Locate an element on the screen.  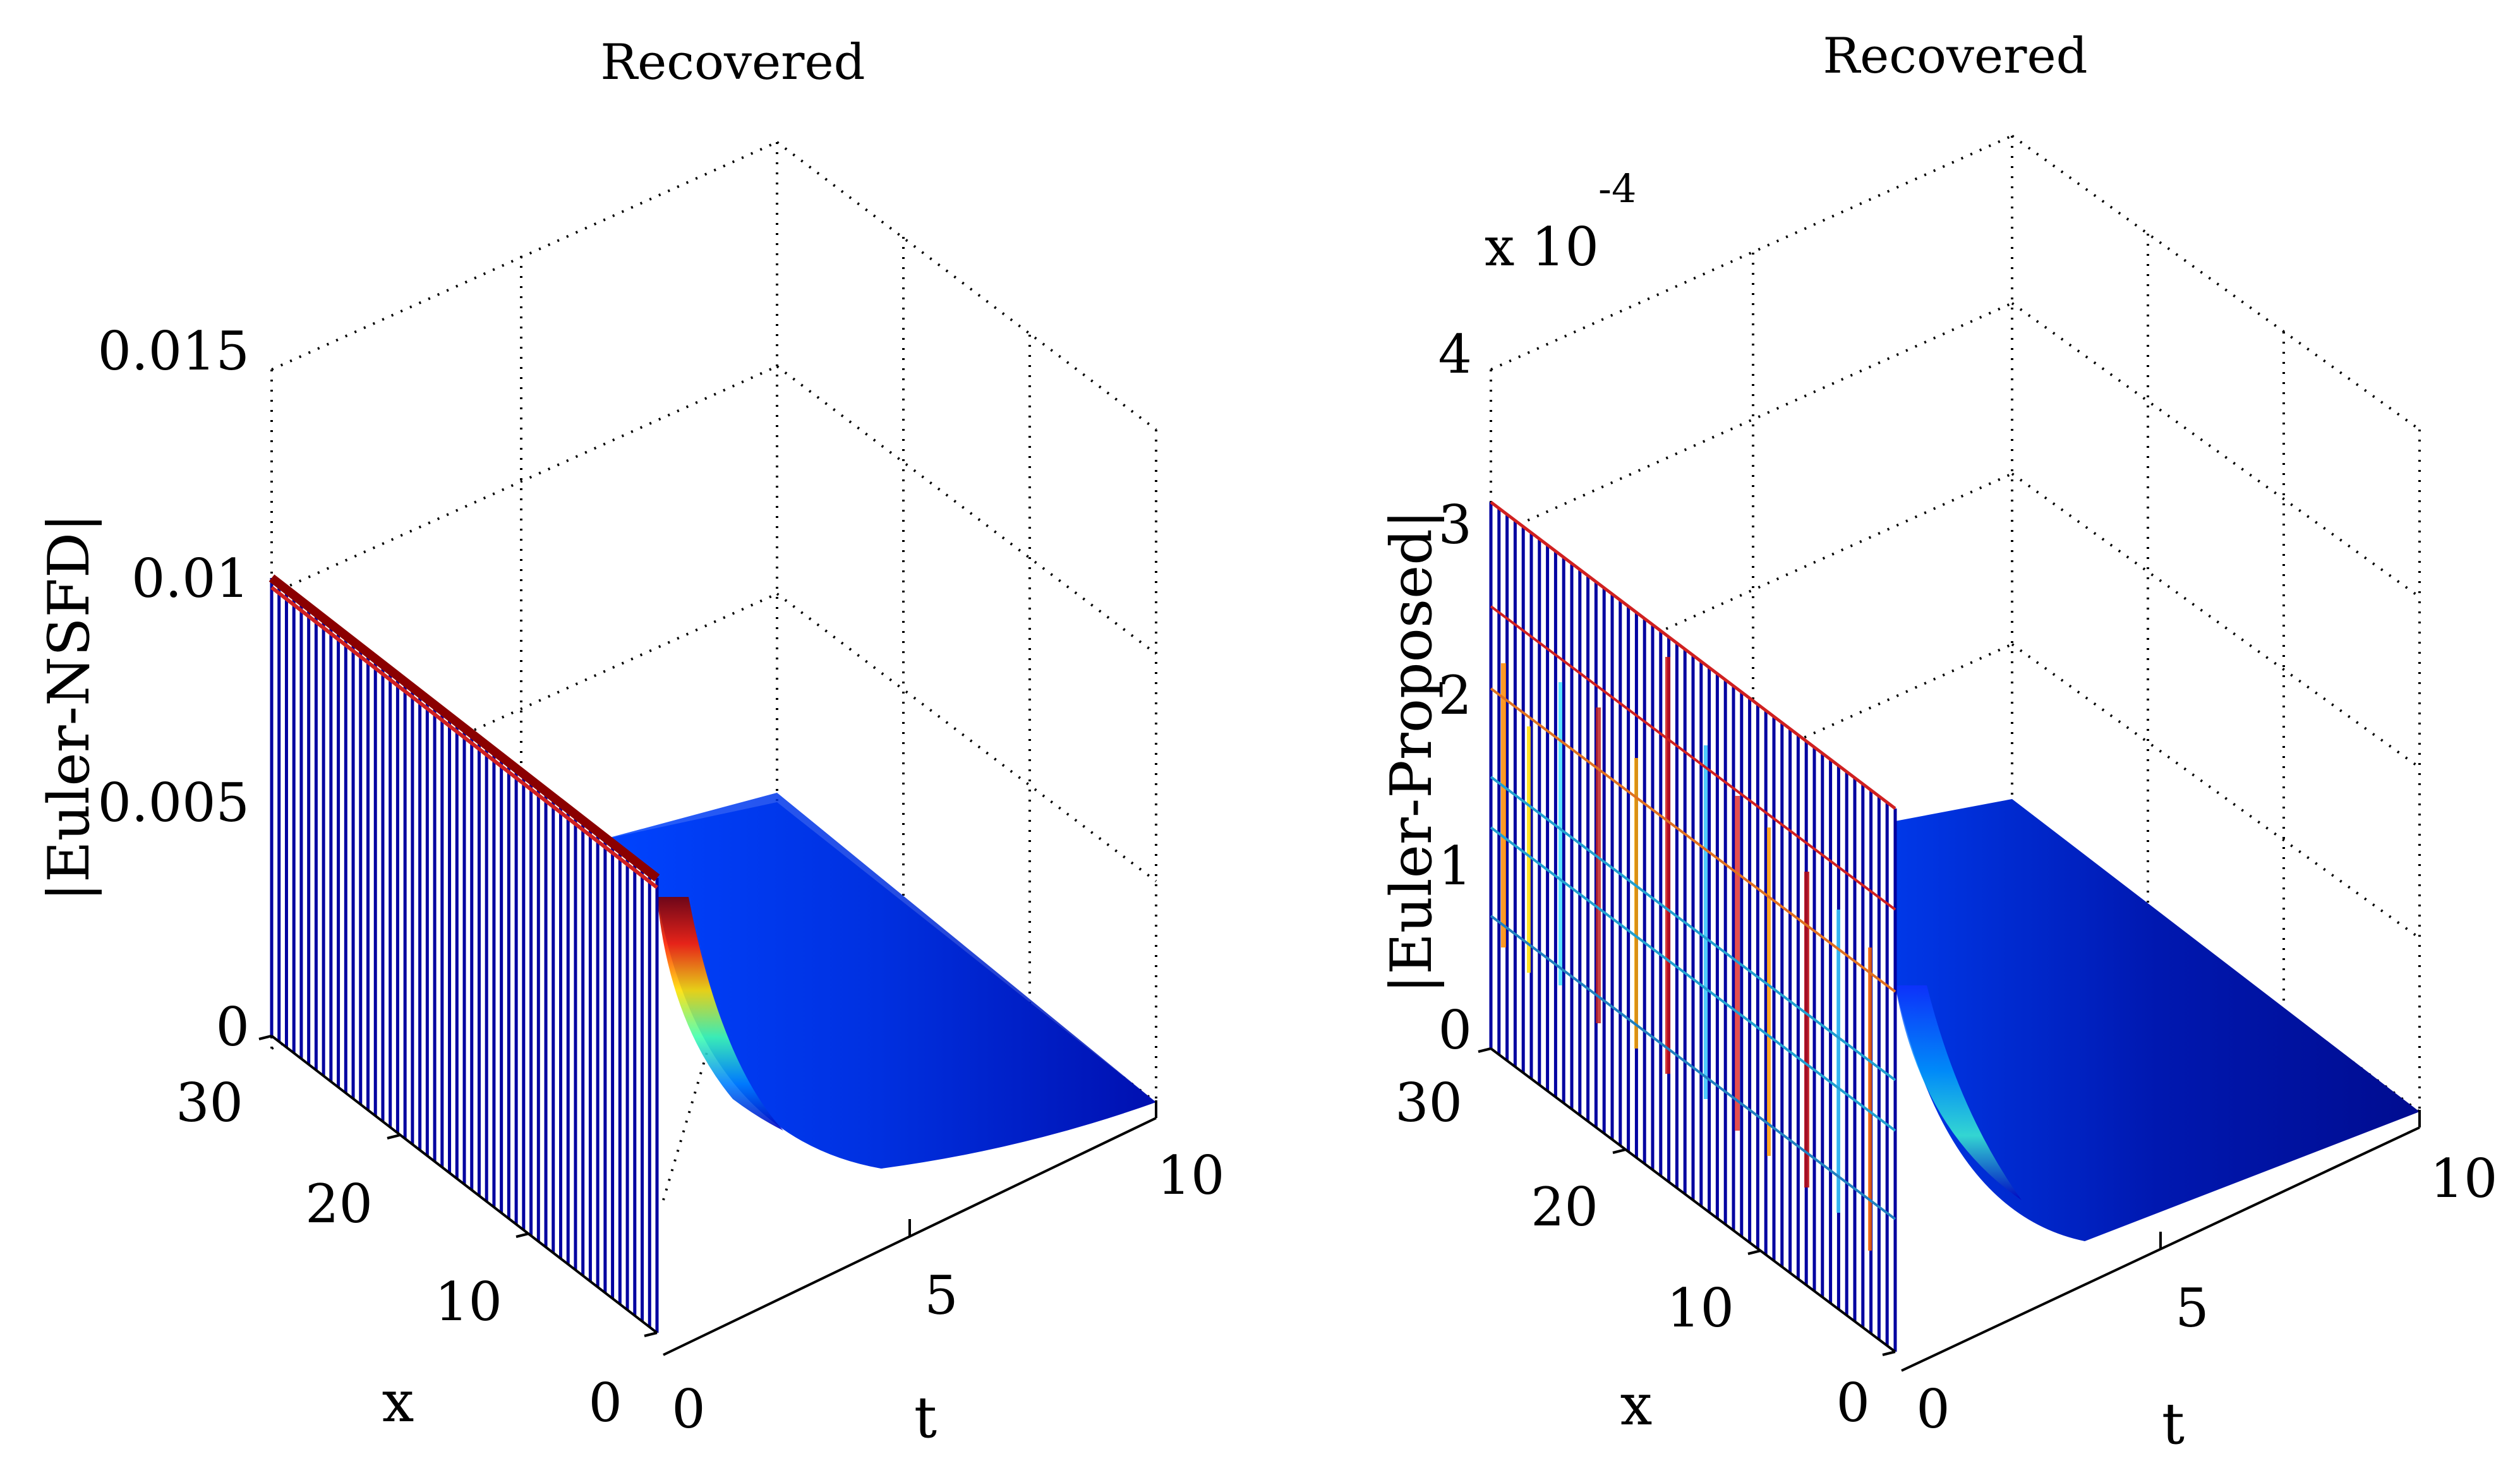
z-tick: 0.005 is located at coordinates (174, 803).